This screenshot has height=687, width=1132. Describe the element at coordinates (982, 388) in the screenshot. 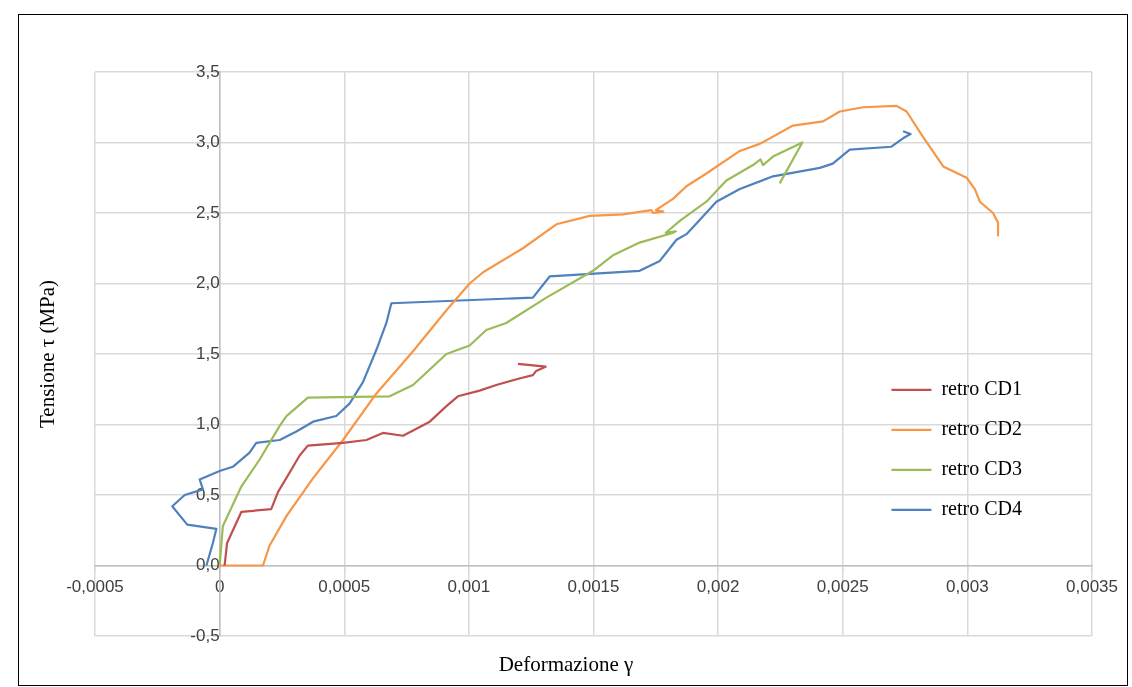

I see `legend-label: retro CD1` at that location.